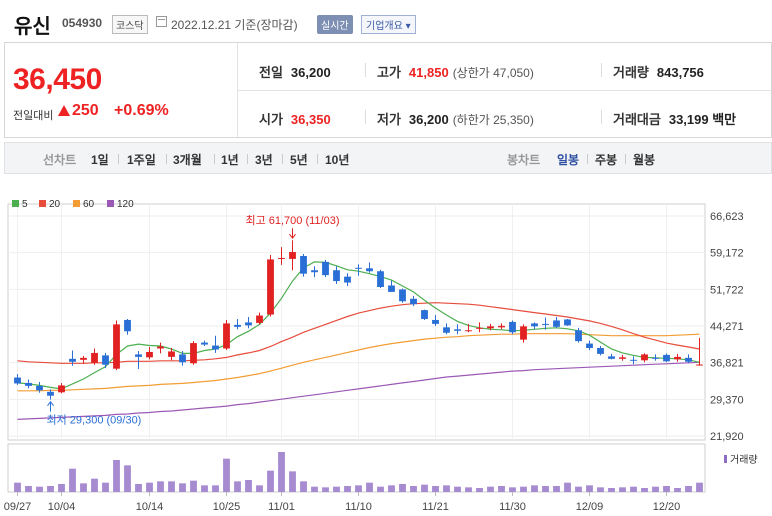 Image resolution: width=772 pixels, height=516 pixels. Describe the element at coordinates (187, 160) in the screenshot. I see `period-3m: 3개월` at that location.